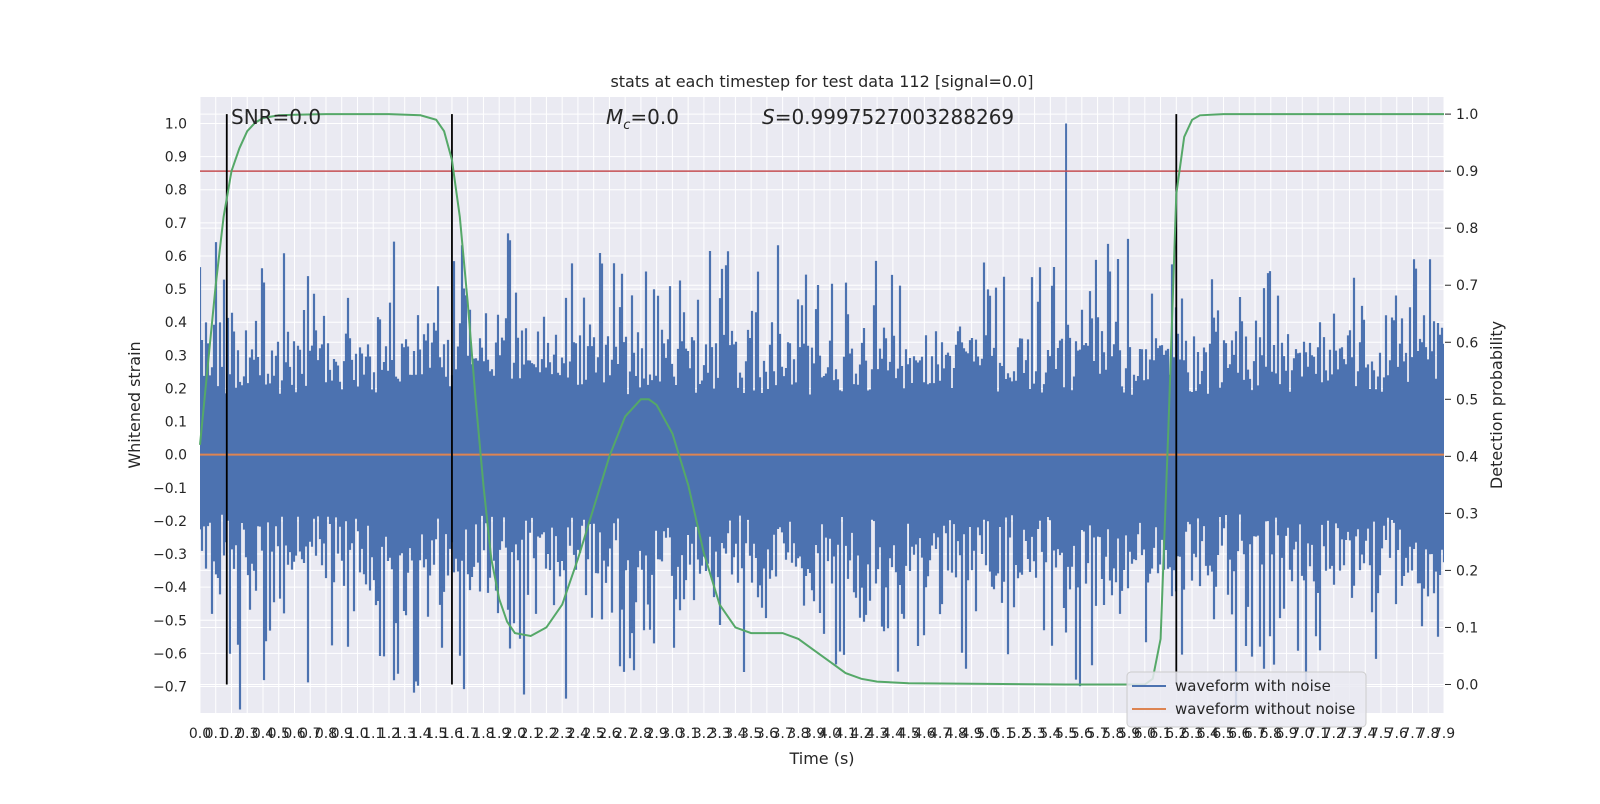 The height and width of the screenshot is (804, 1600). Describe the element at coordinates (1034, 734) in the screenshot. I see `x-tick-label: 5.3` at that location.